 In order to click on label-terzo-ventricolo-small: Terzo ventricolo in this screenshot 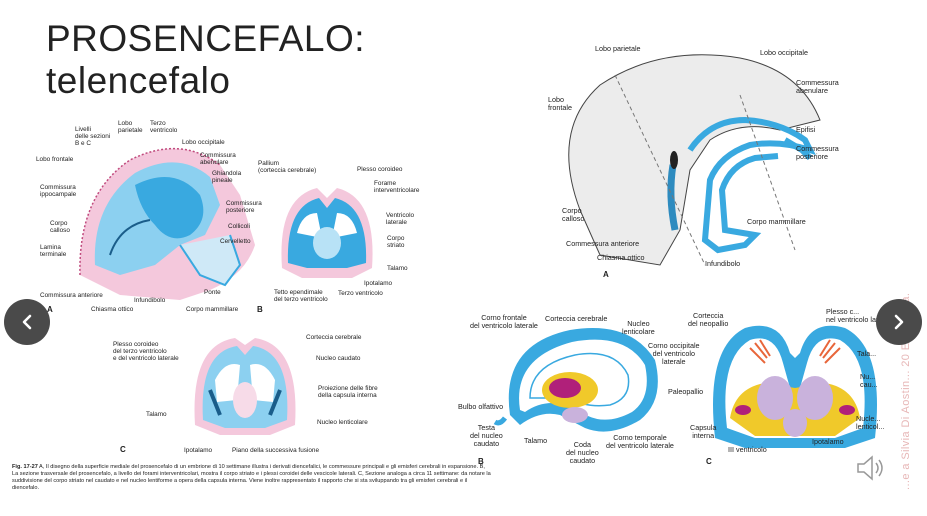, I will do `click(164, 127)`.